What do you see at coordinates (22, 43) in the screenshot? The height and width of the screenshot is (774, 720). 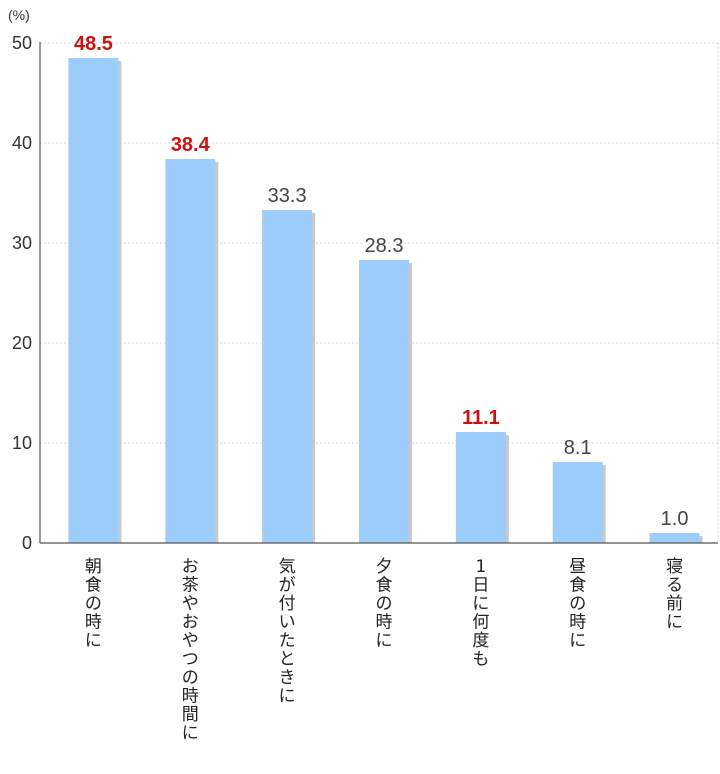 I see `y-tick-label: 50` at bounding box center [22, 43].